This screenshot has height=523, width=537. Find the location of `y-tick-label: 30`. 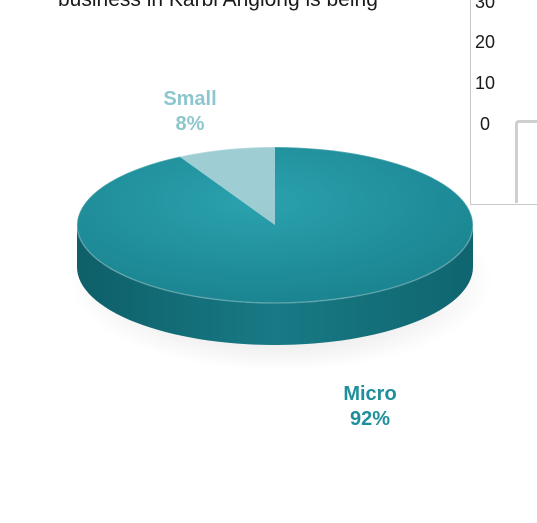

y-tick-label: 30 is located at coordinates (485, 6).